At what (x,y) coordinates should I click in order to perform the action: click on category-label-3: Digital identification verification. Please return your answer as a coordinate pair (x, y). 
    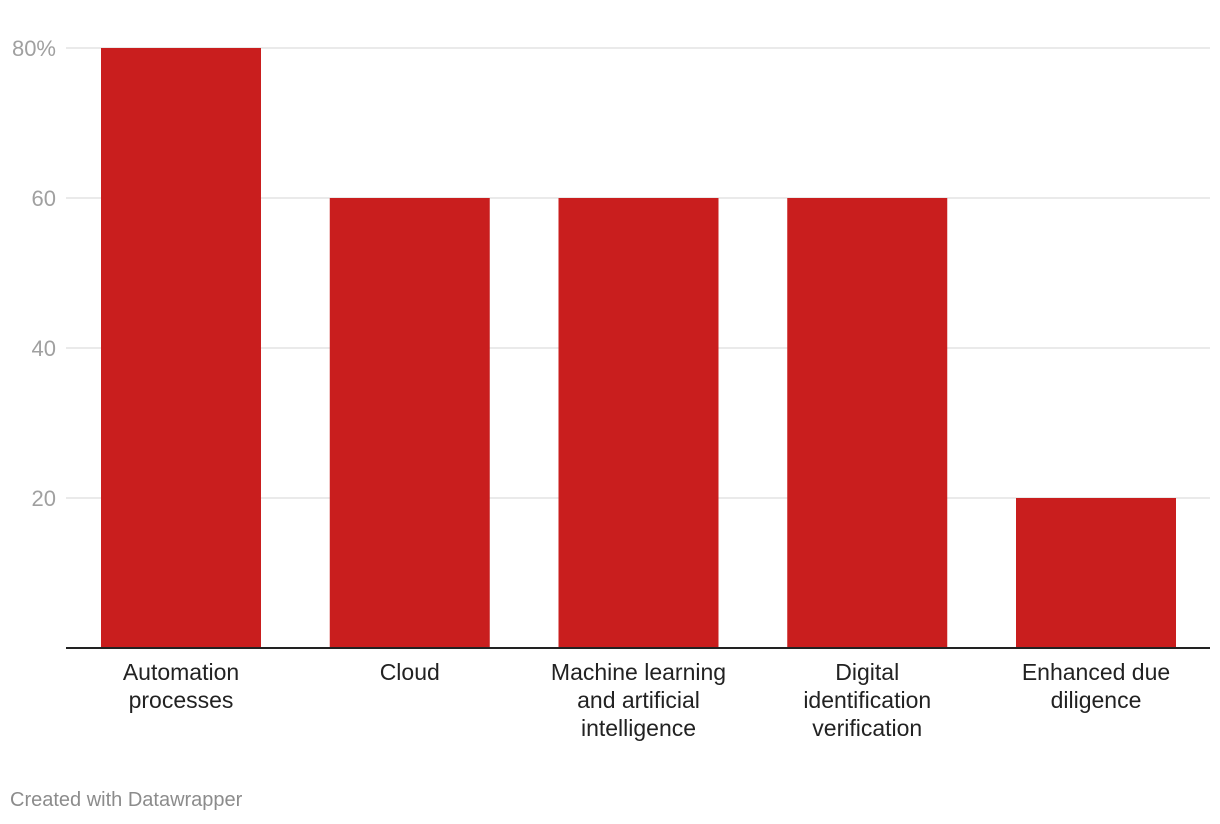
    Looking at the image, I should click on (867, 700).